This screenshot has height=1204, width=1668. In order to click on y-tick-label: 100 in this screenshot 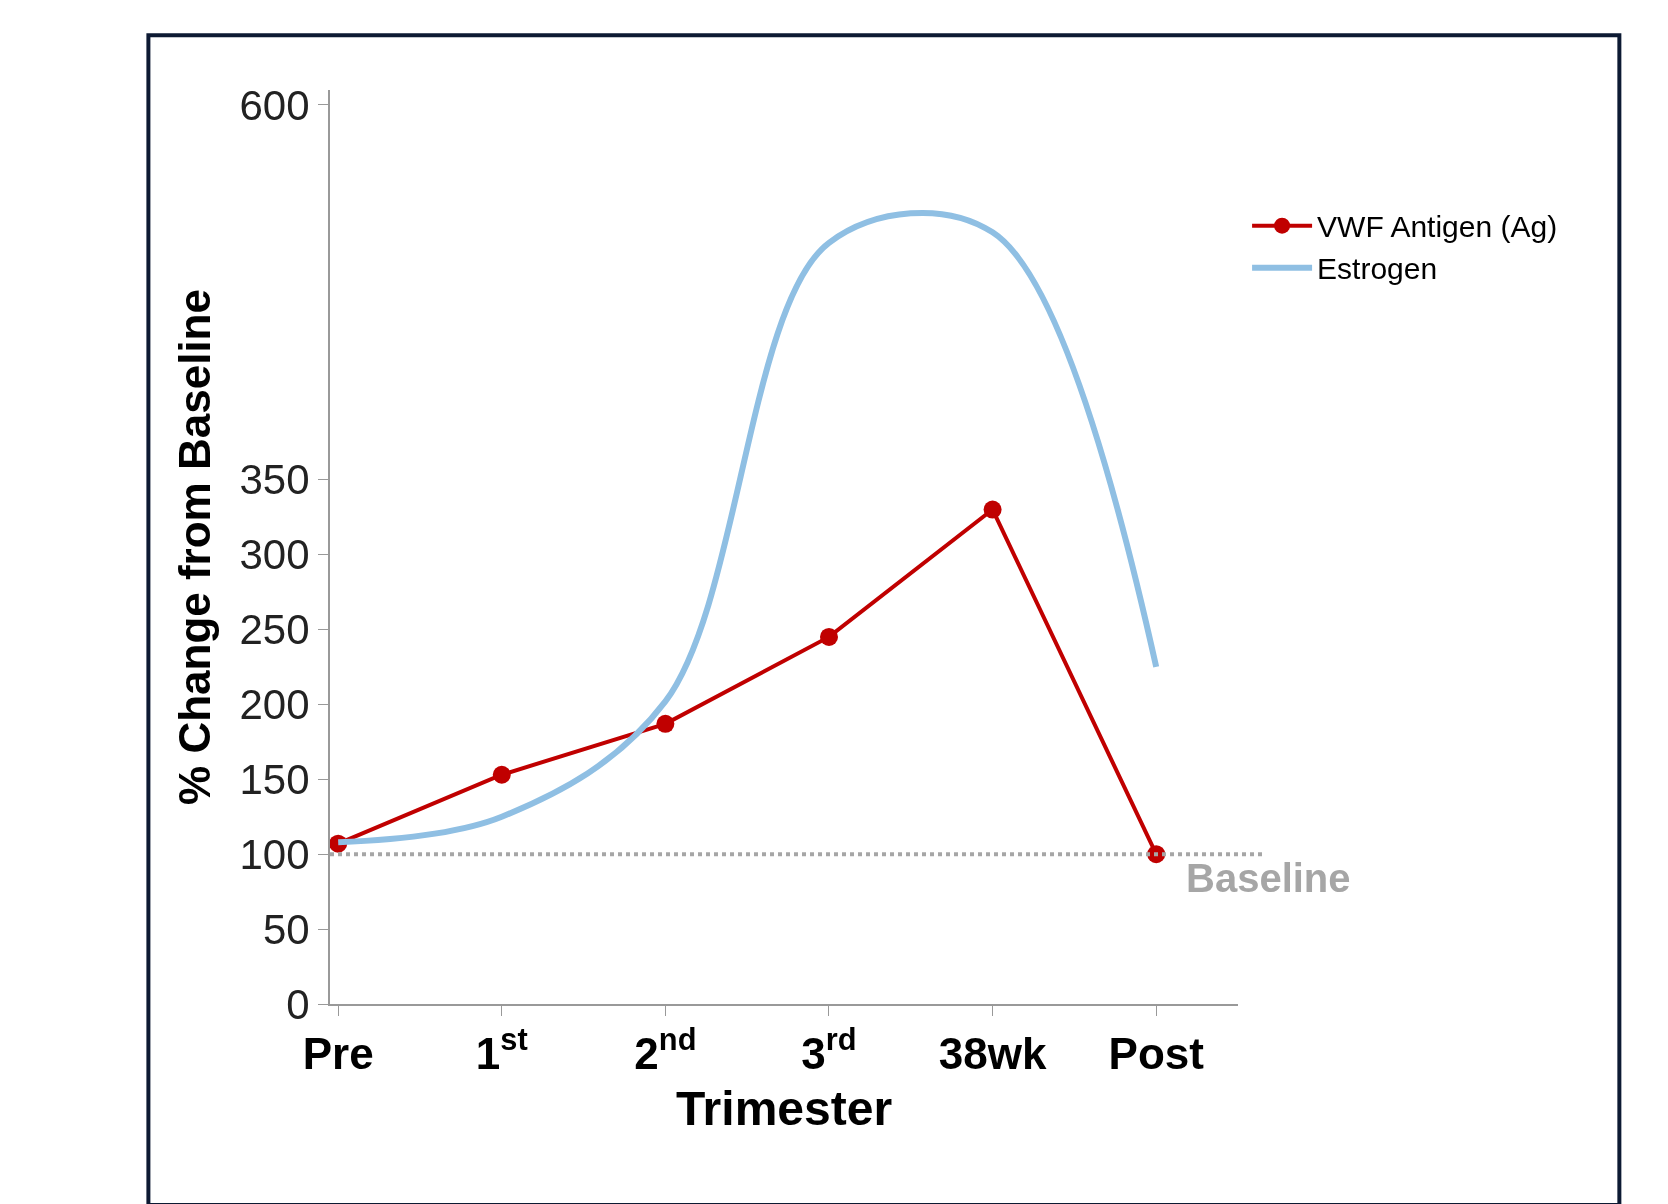, I will do `click(274, 854)`.